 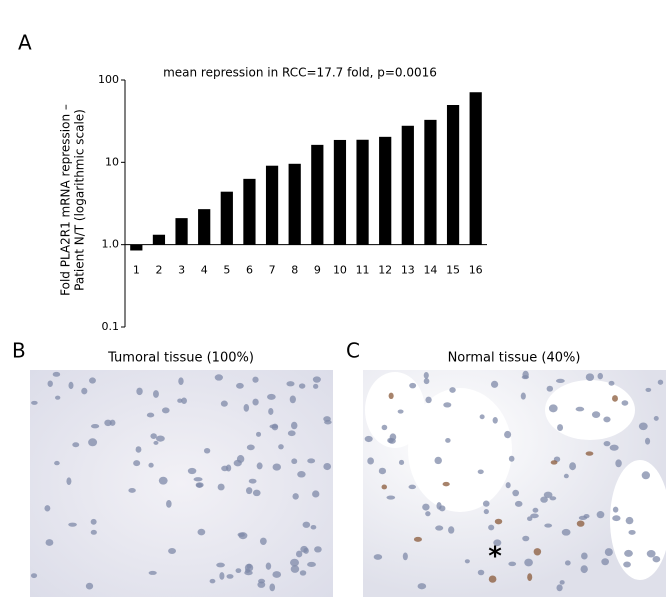 I want to click on x-tick-label: 2, so click(x=158, y=270).